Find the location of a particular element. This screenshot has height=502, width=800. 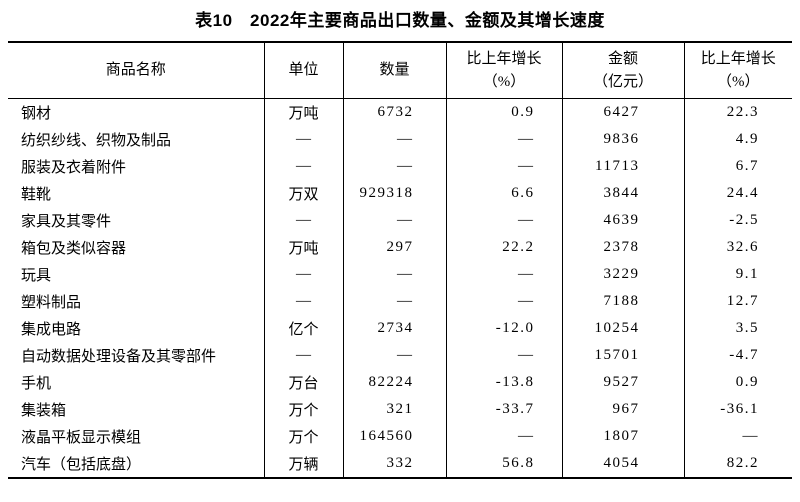

col-header-label: 数量 is located at coordinates (394, 70).